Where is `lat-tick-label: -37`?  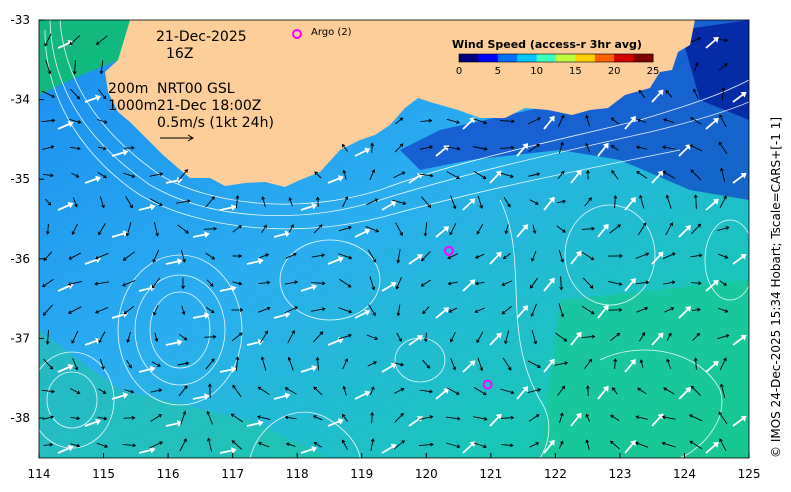 lat-tick-label: -37 is located at coordinates (20, 338).